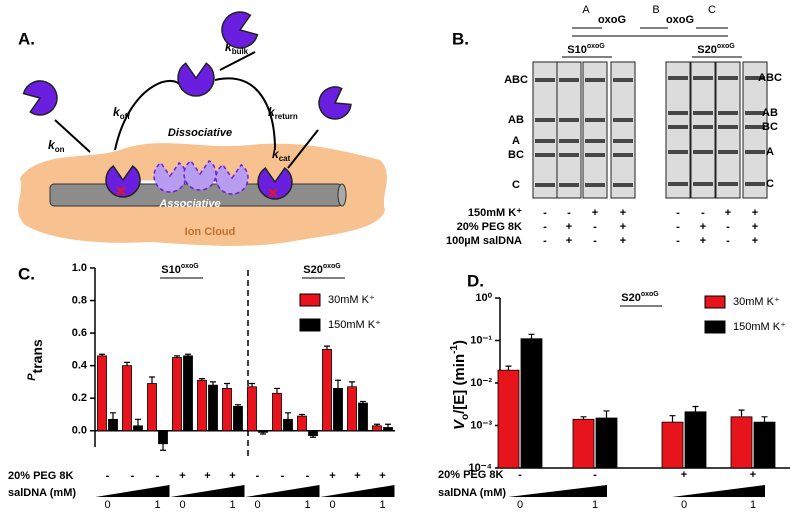 This screenshot has width=800, height=513. What do you see at coordinates (483, 298) in the screenshot?
I see `y-tick-label: 10⁰` at bounding box center [483, 298].